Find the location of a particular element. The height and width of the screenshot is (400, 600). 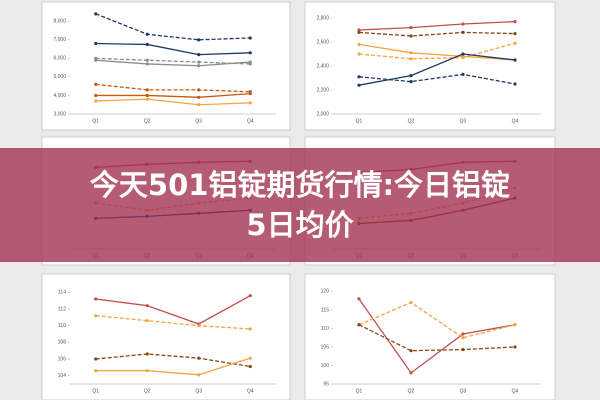

y-tick-label: 95 is located at coordinates (326, 384).